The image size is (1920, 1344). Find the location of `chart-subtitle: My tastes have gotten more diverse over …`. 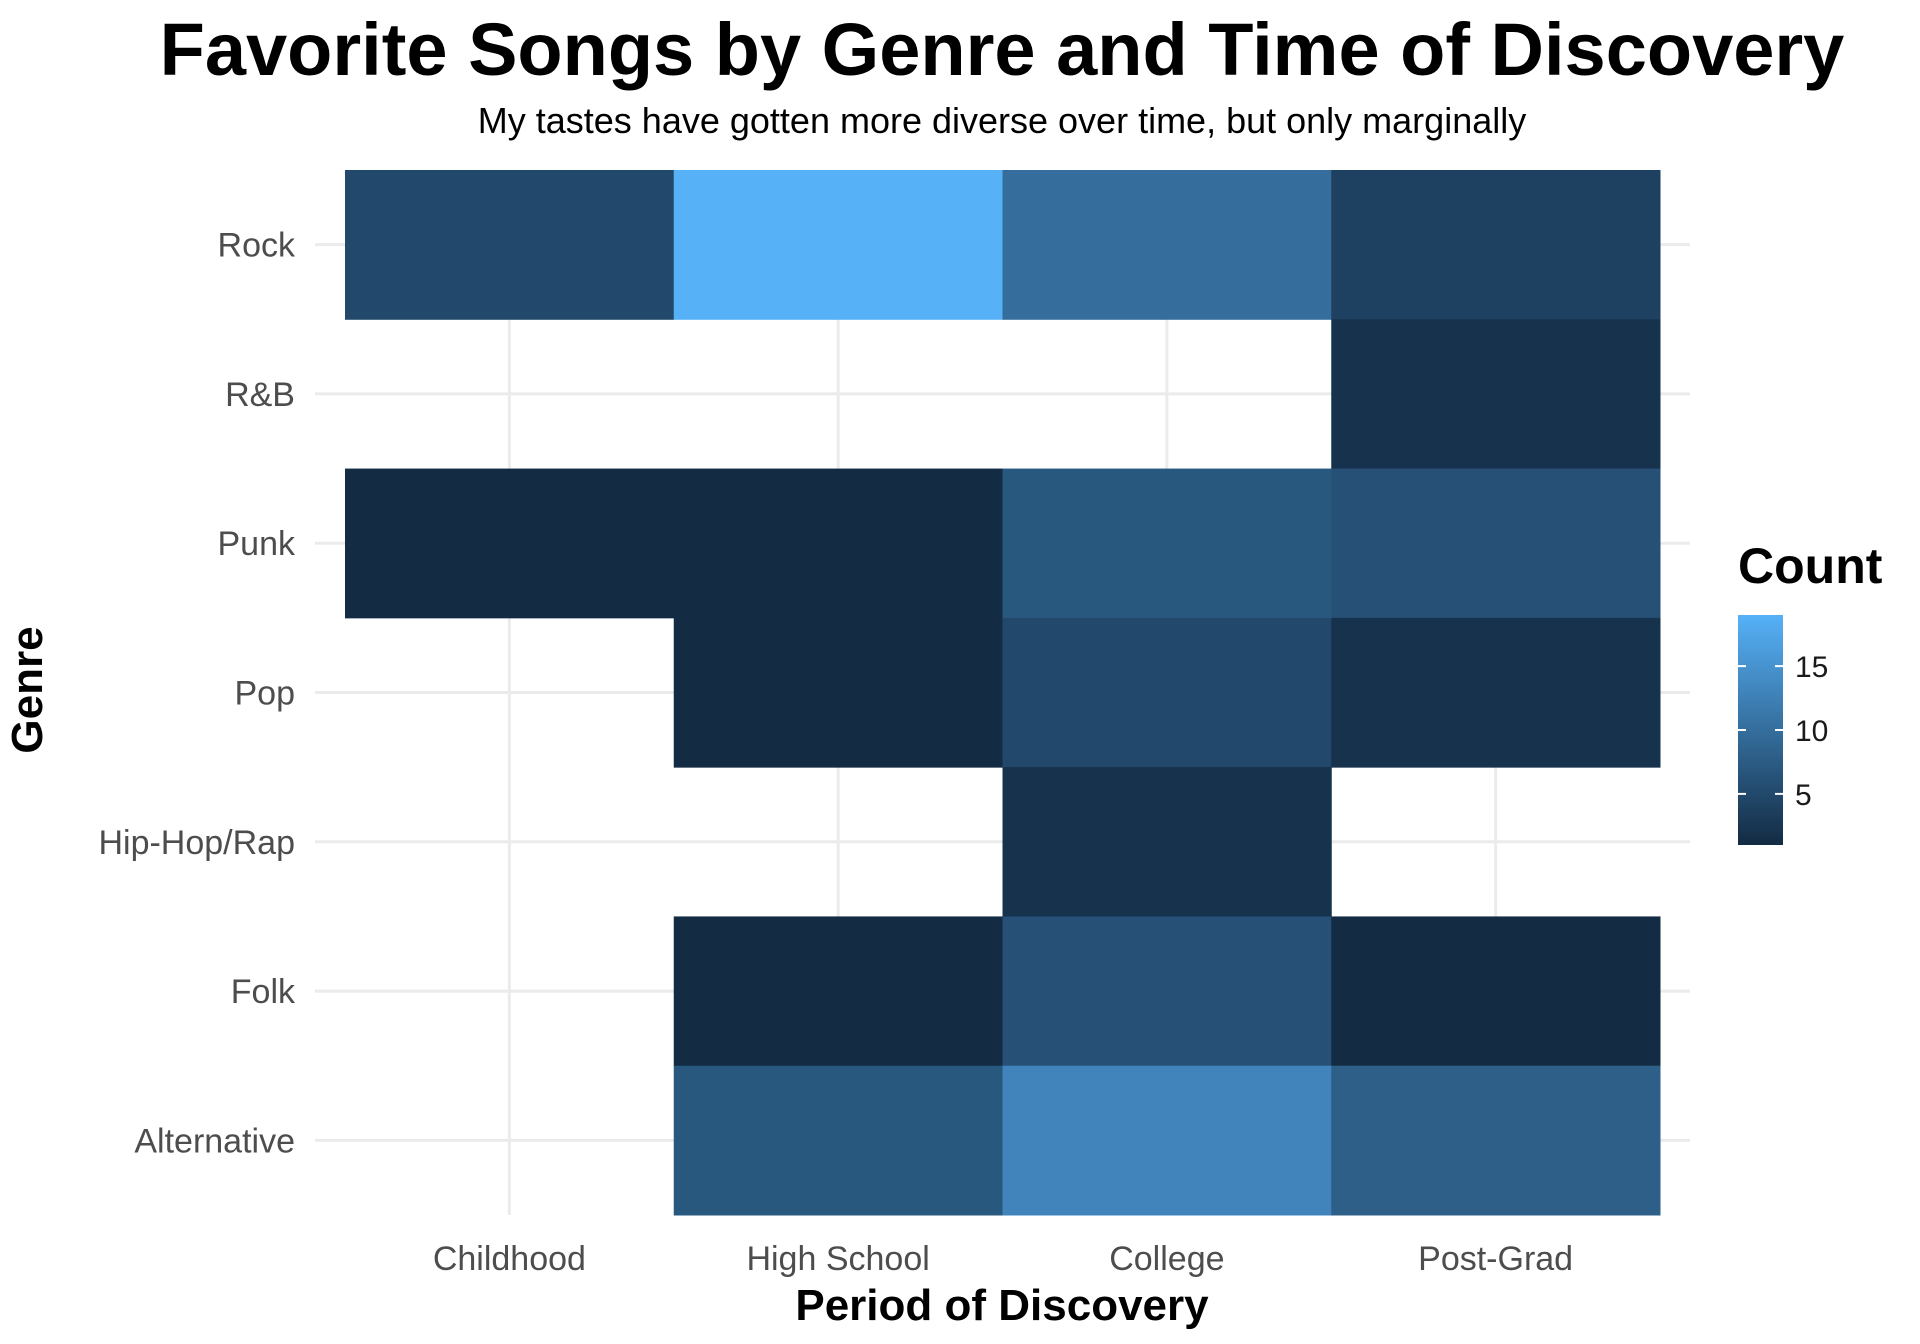

chart-subtitle: My tastes have gotten more diverse over … is located at coordinates (1002, 120).